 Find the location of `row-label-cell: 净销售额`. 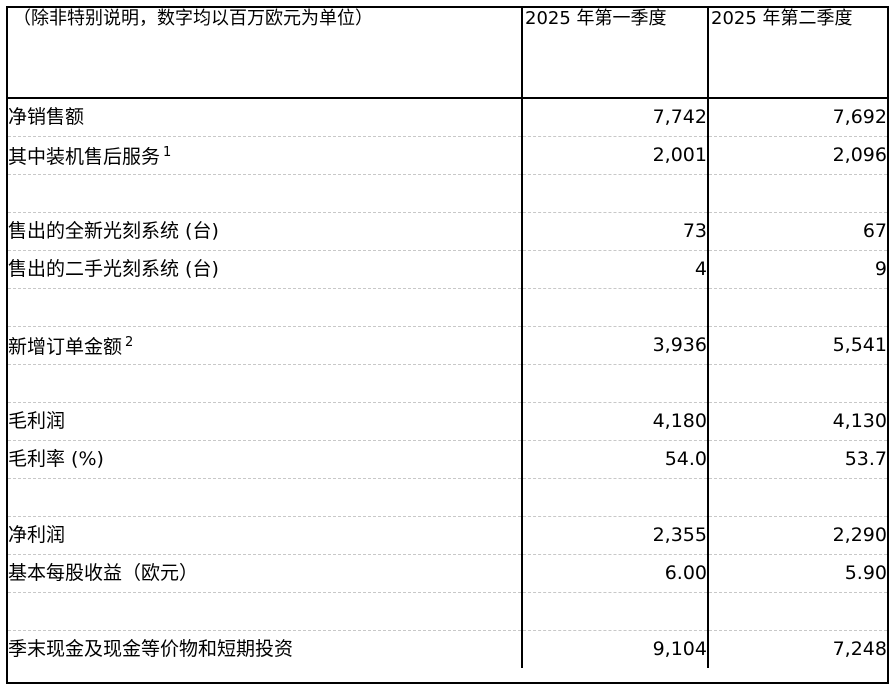

row-label-cell: 净销售额 is located at coordinates (265, 117).